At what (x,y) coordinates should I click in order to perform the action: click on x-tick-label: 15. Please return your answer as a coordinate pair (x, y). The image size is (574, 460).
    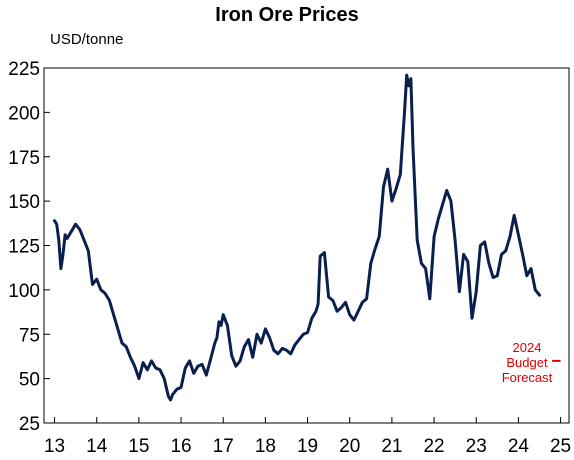
    Looking at the image, I should click on (138, 446).